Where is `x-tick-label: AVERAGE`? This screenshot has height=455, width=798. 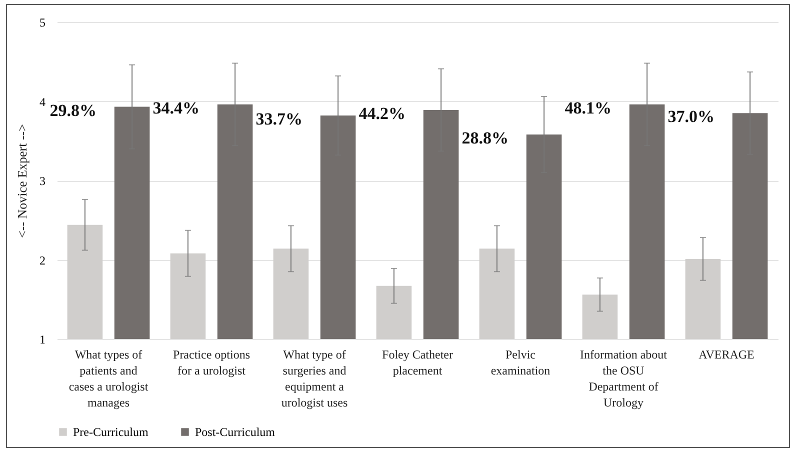 x-tick-label: AVERAGE is located at coordinates (726, 355).